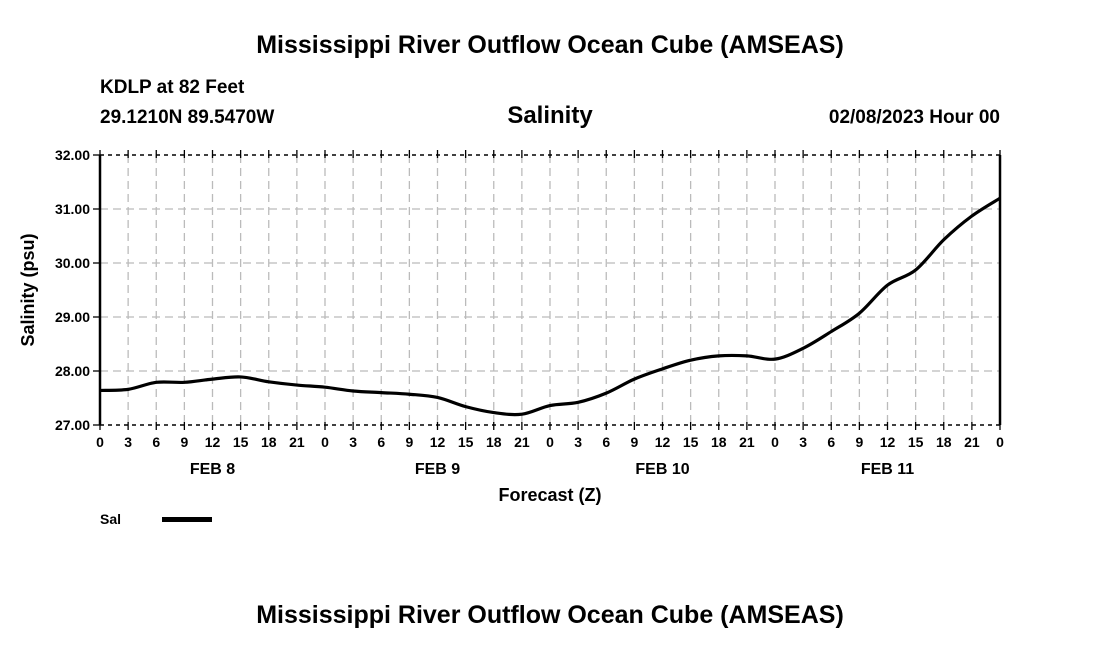 This screenshot has height=650, width=1100. I want to click on y-tick-label: 31.00, so click(72, 209).